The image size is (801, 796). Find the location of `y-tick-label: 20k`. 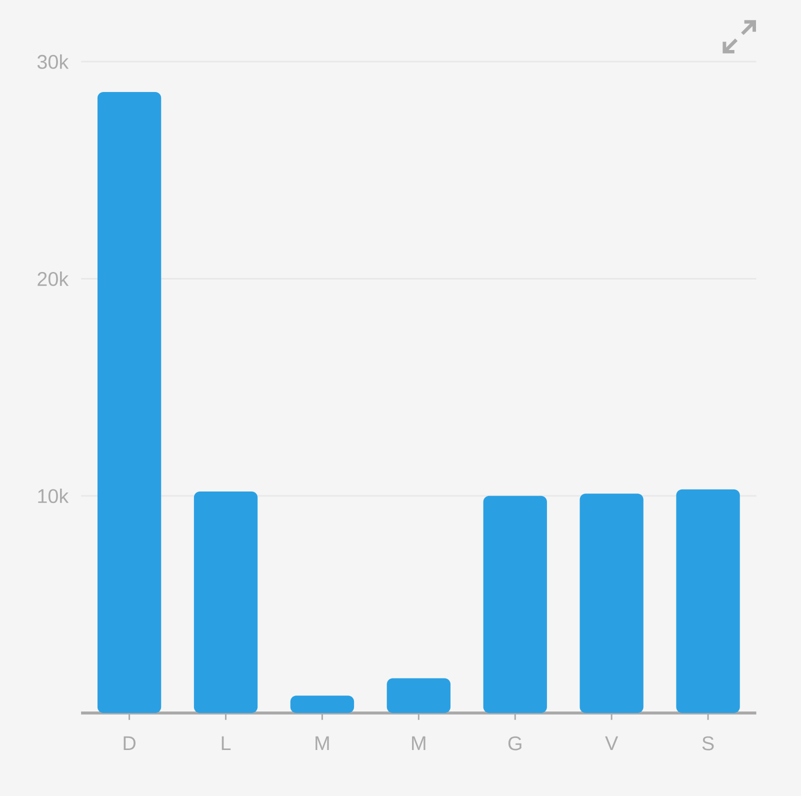

y-tick-label: 20k is located at coordinates (53, 278).